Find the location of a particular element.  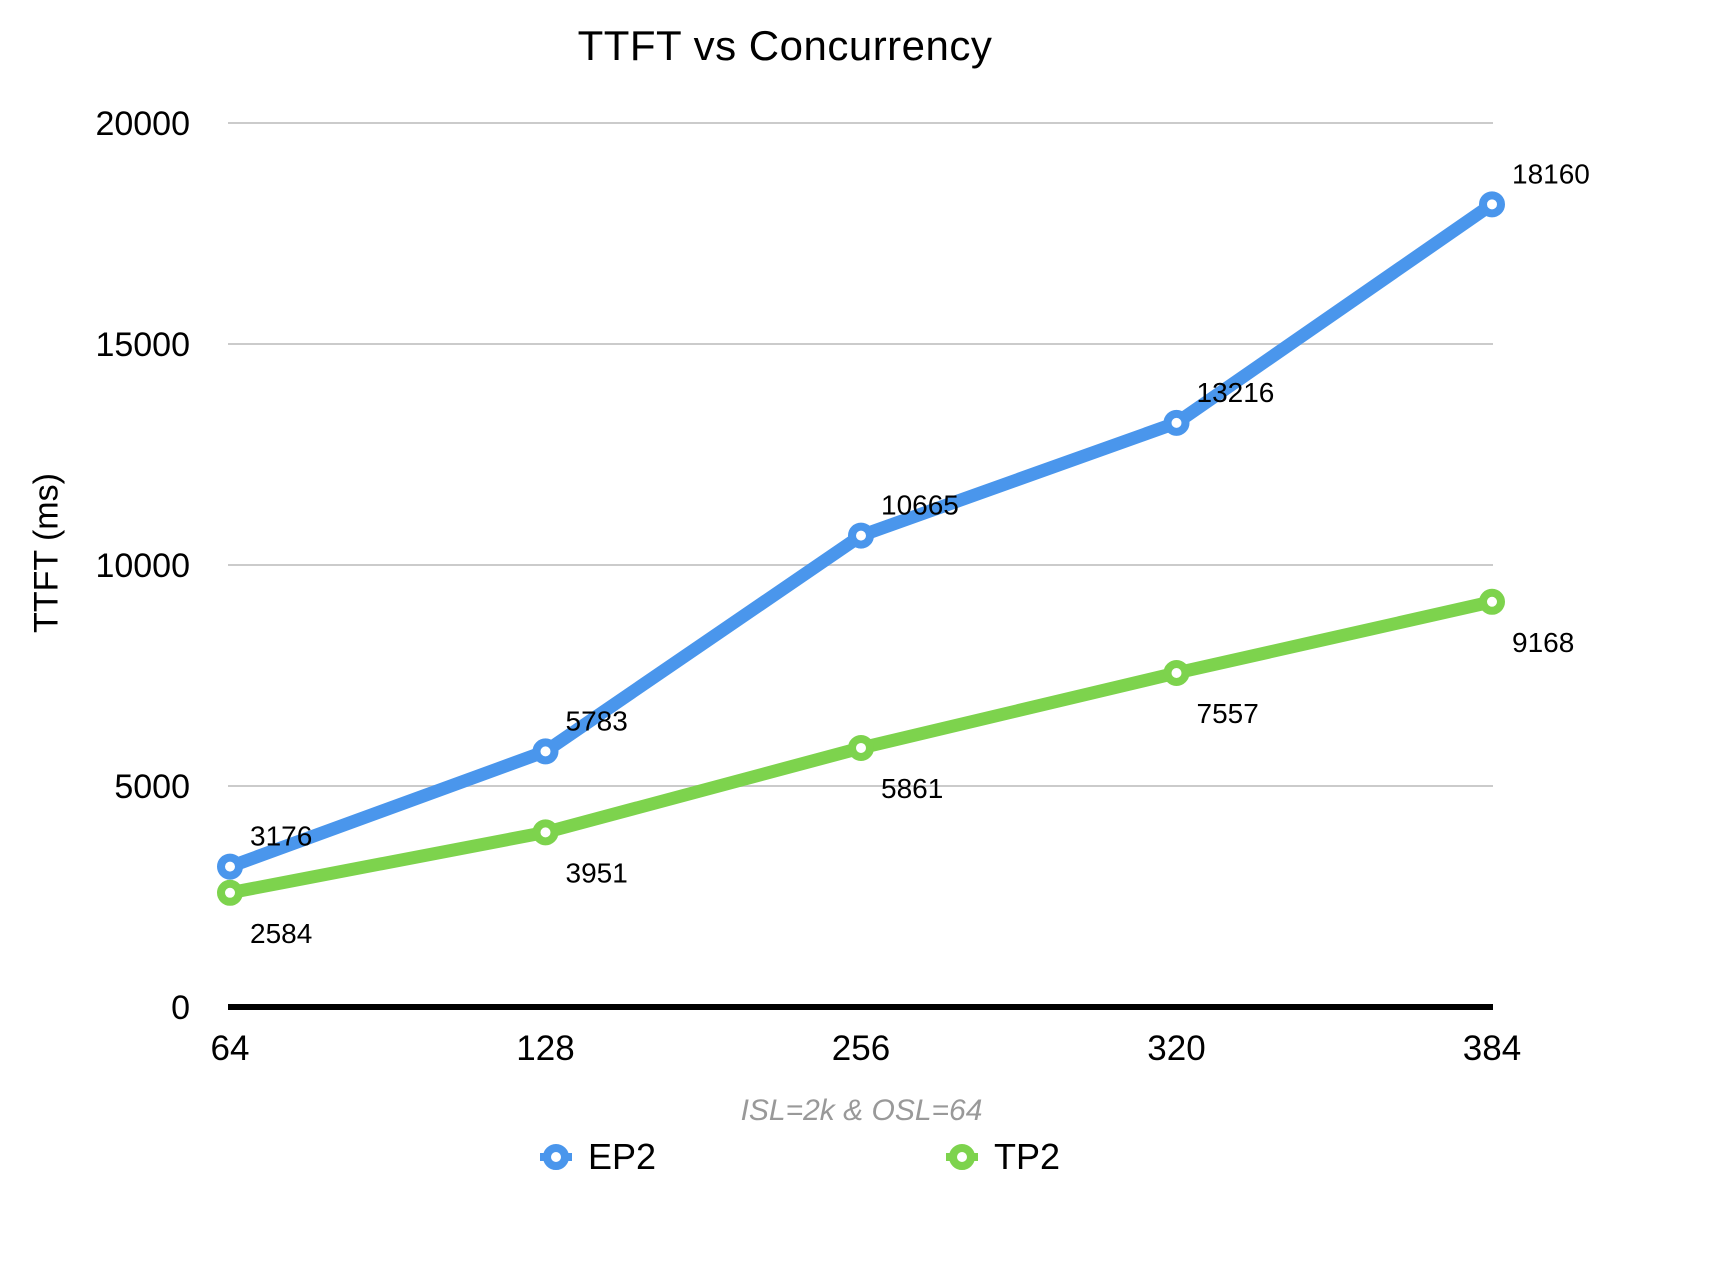

data-label-tp2: 9168 is located at coordinates (1543, 642).